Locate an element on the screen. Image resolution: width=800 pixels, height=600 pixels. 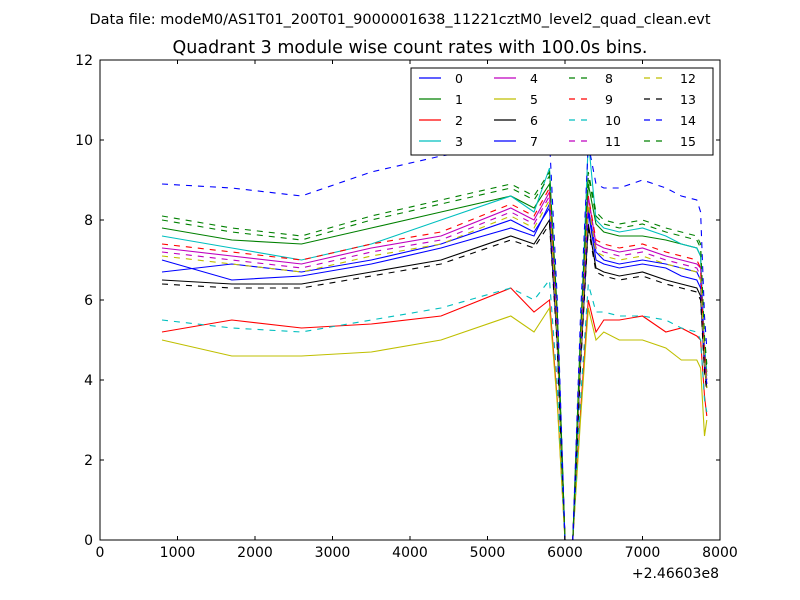
y-tick-label: 8 is located at coordinates (88, 221).